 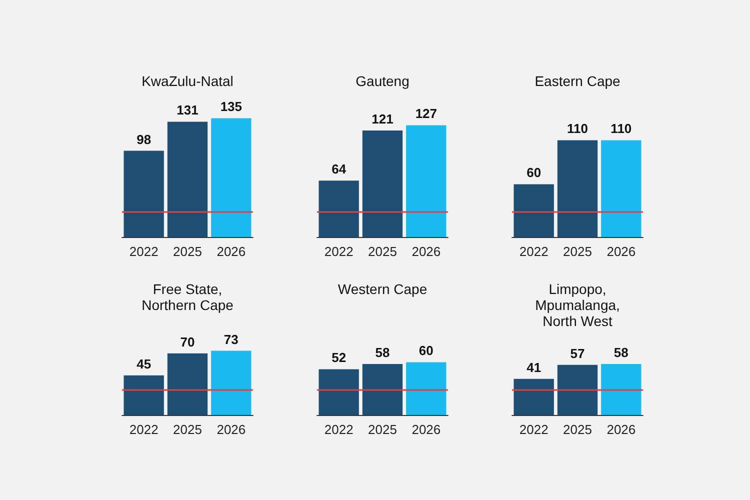 I want to click on data-label: 70, so click(x=187, y=342).